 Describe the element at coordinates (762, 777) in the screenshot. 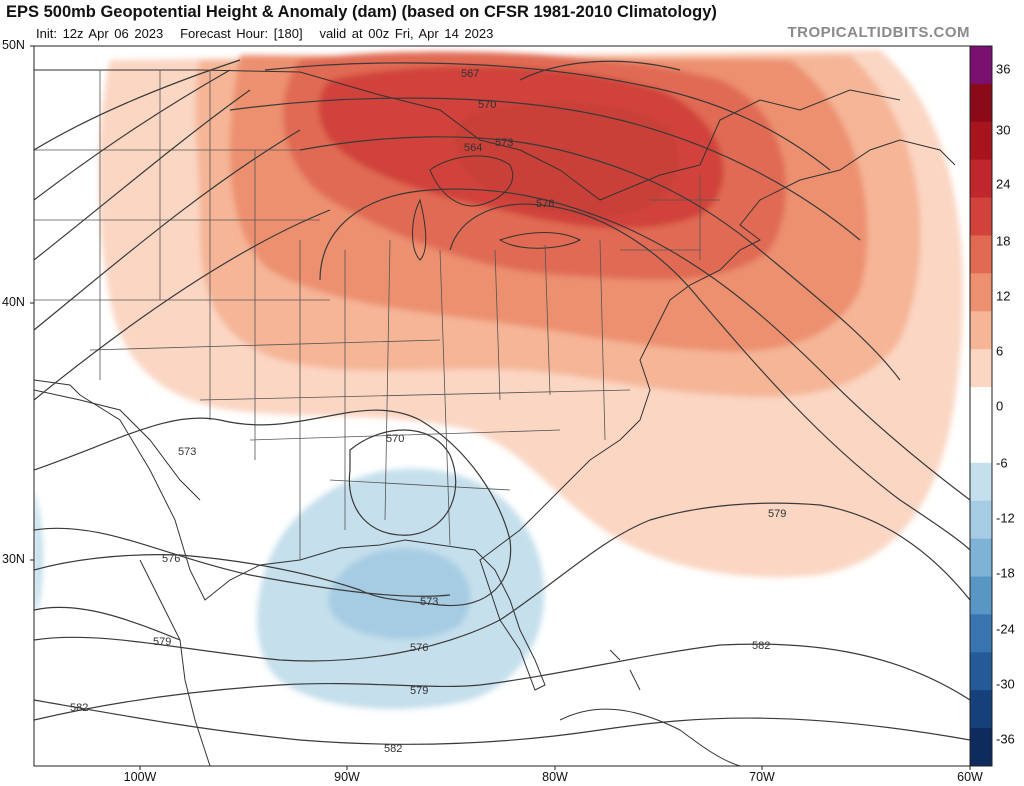

I see `lon-label-70w: 70W` at that location.